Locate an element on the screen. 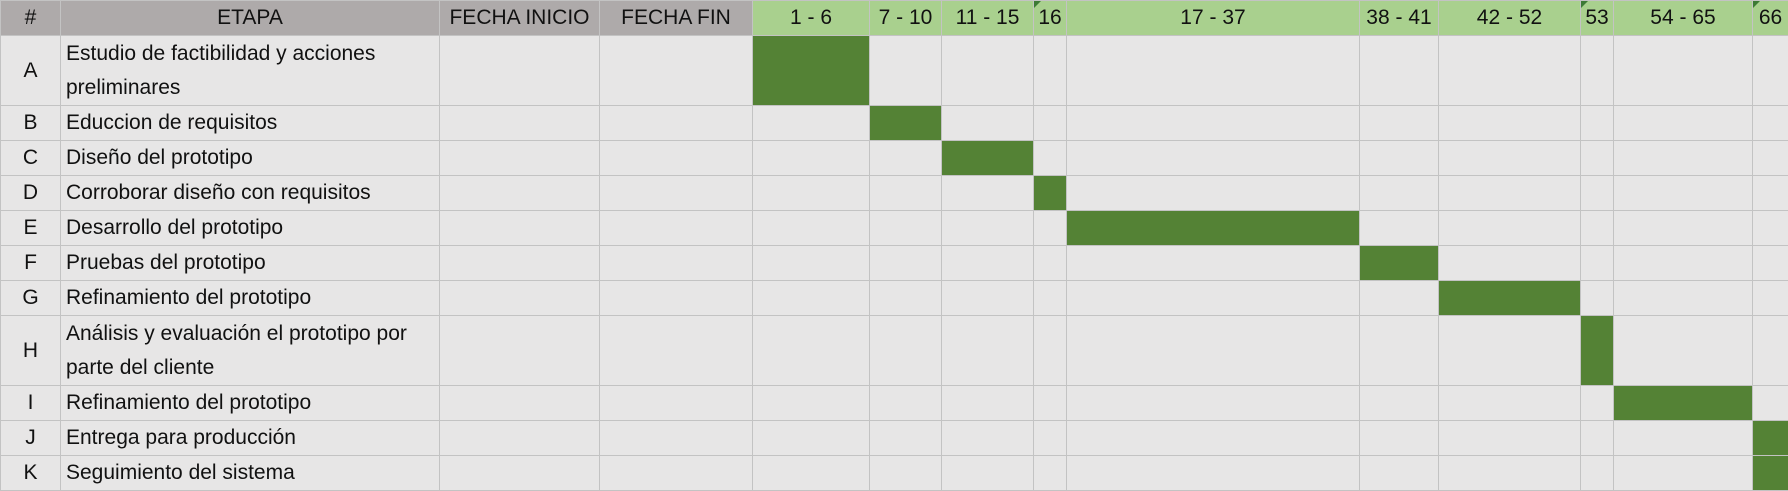 The image size is (1788, 491). header-period: 1 - 6 is located at coordinates (811, 18).